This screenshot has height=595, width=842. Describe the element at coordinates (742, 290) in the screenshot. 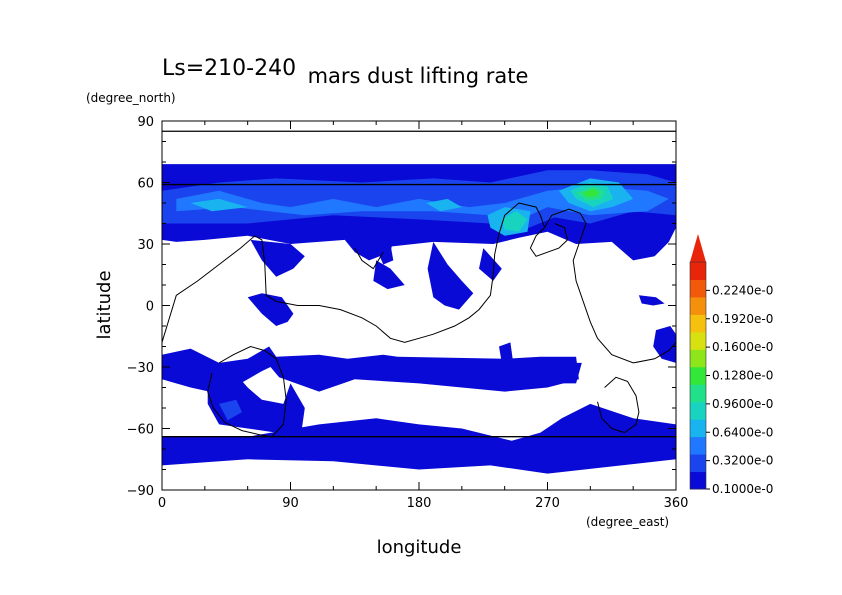

I see `colorbar-label: 0.2240e-0` at that location.